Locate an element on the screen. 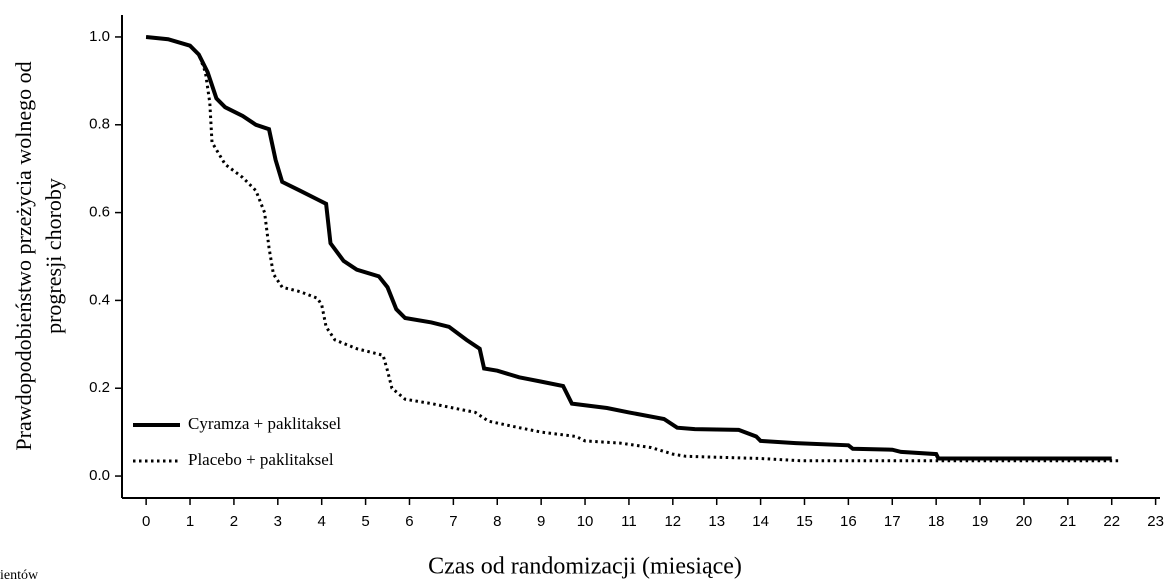  x-tick-label: 10 is located at coordinates (585, 521).